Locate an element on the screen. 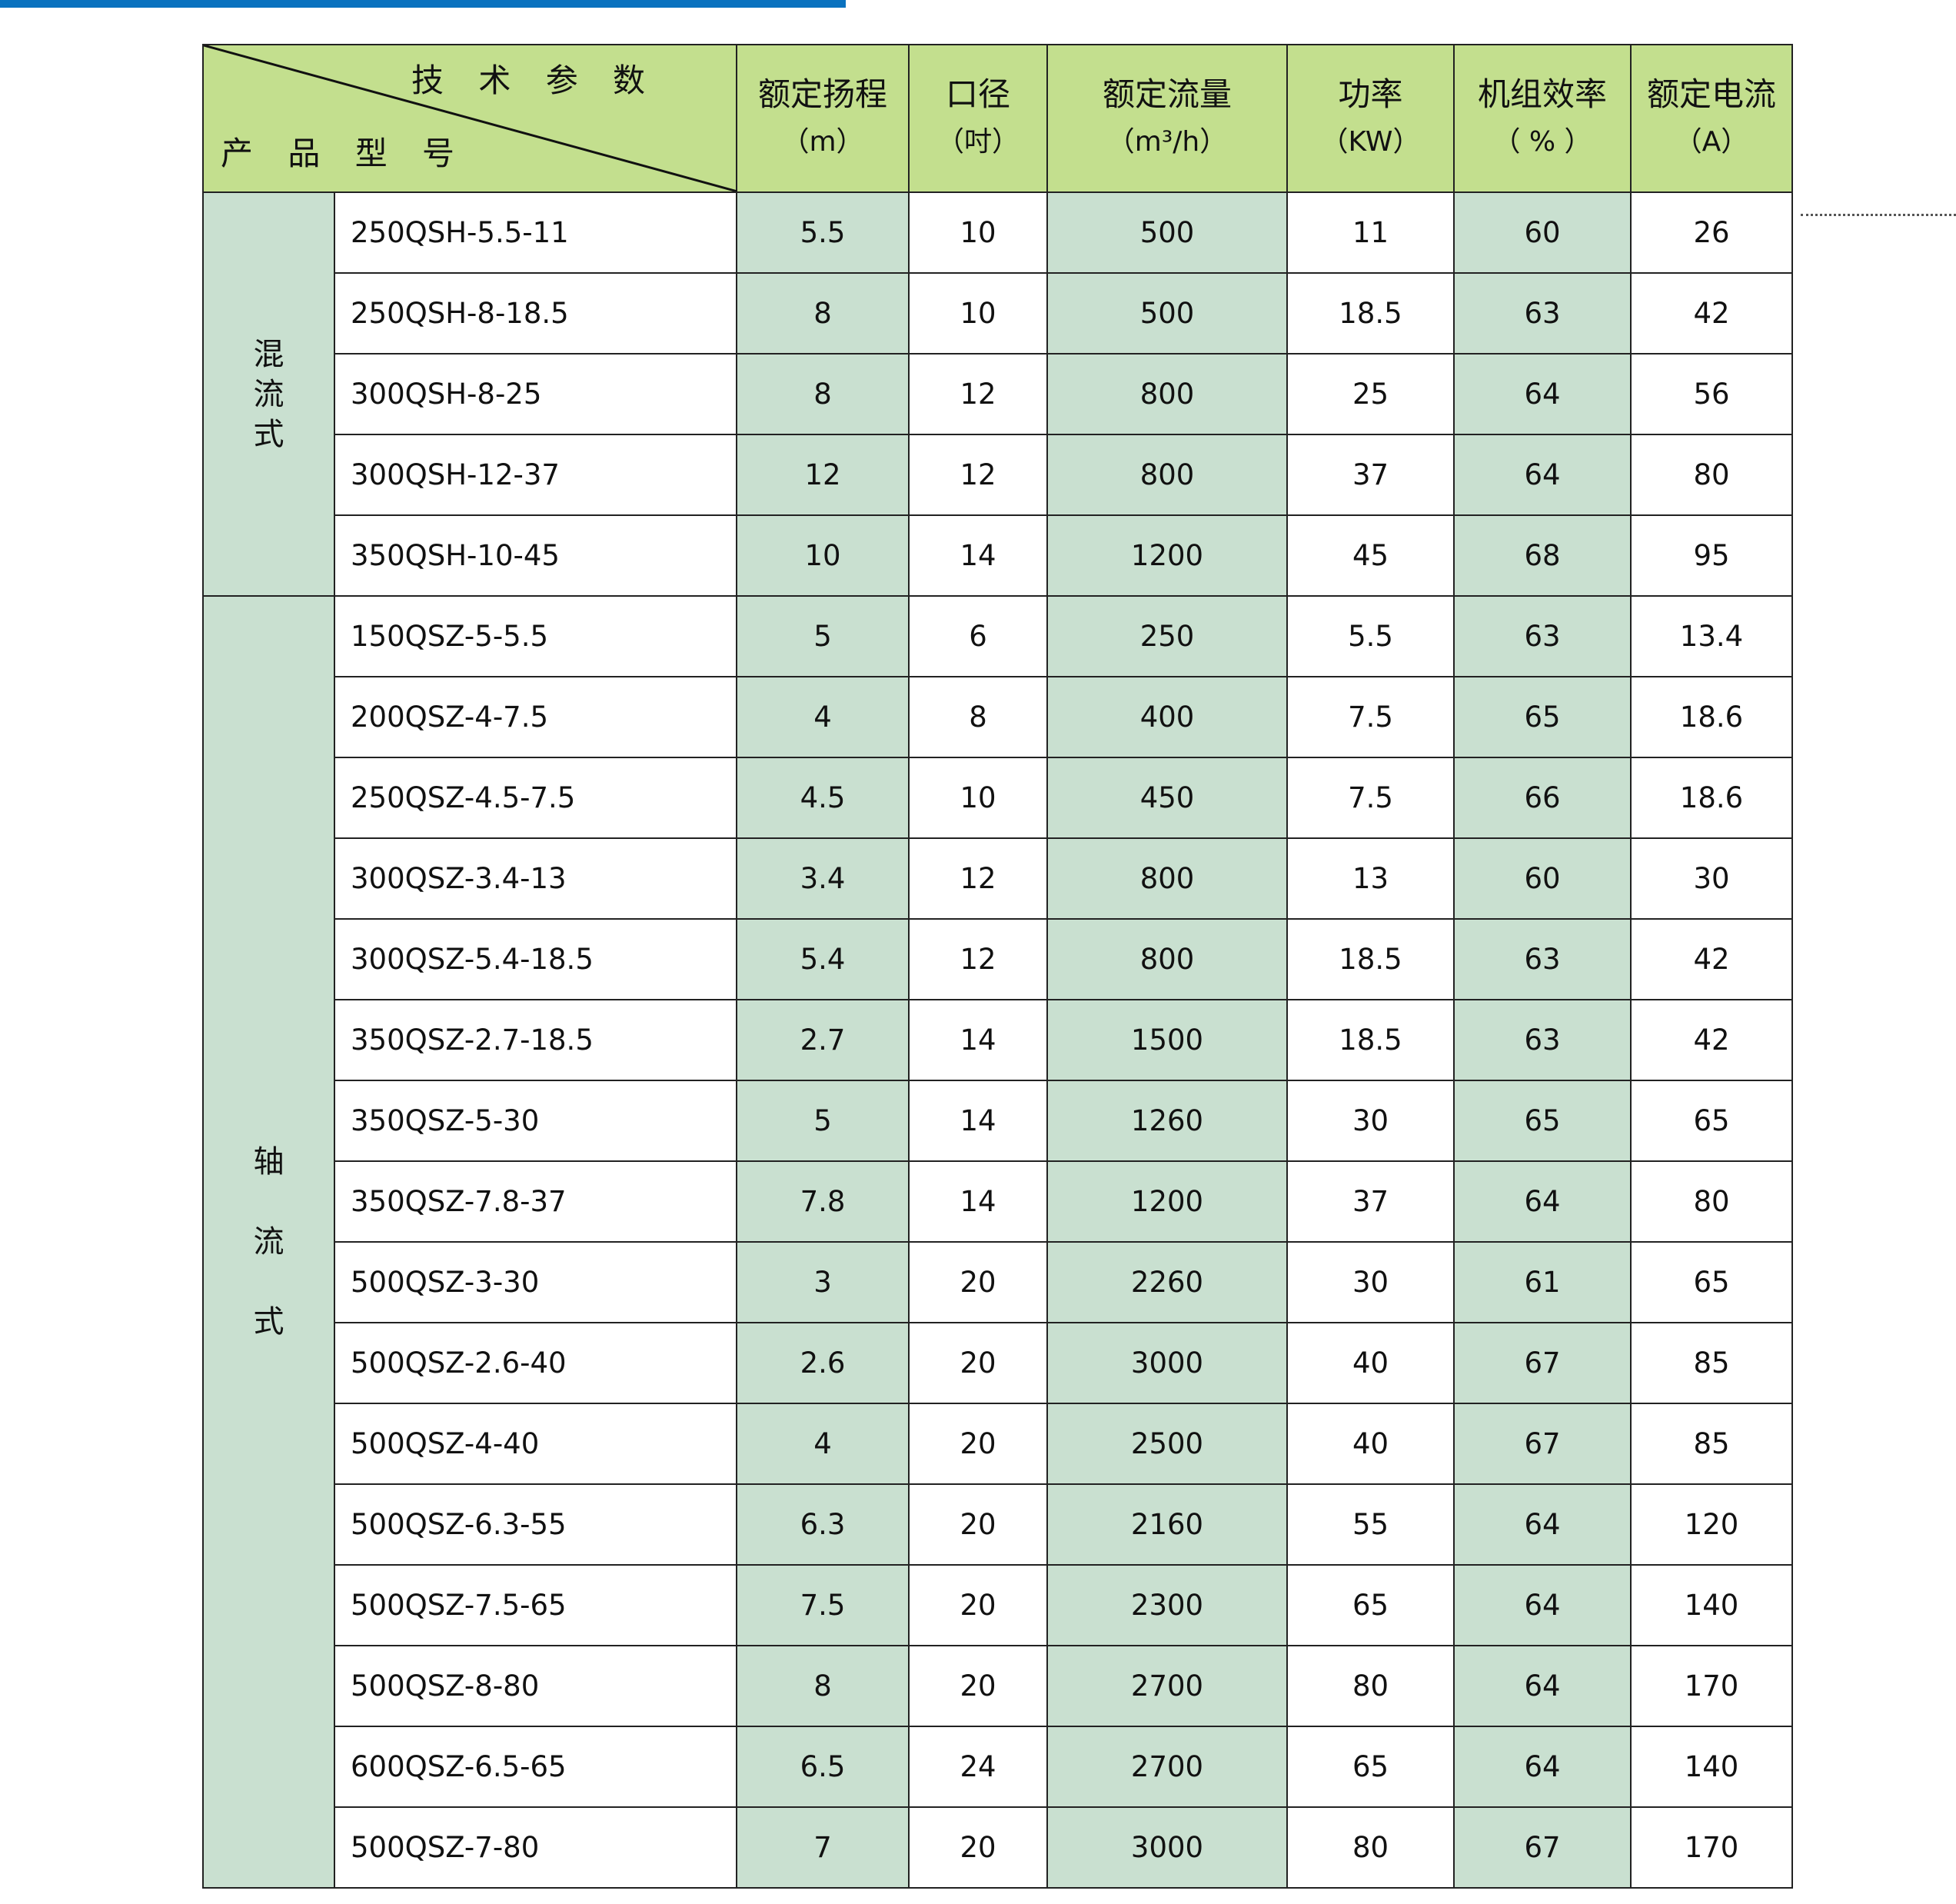 The image size is (1956, 1904). category-cell: 轴 流 式 is located at coordinates (268, 1242).